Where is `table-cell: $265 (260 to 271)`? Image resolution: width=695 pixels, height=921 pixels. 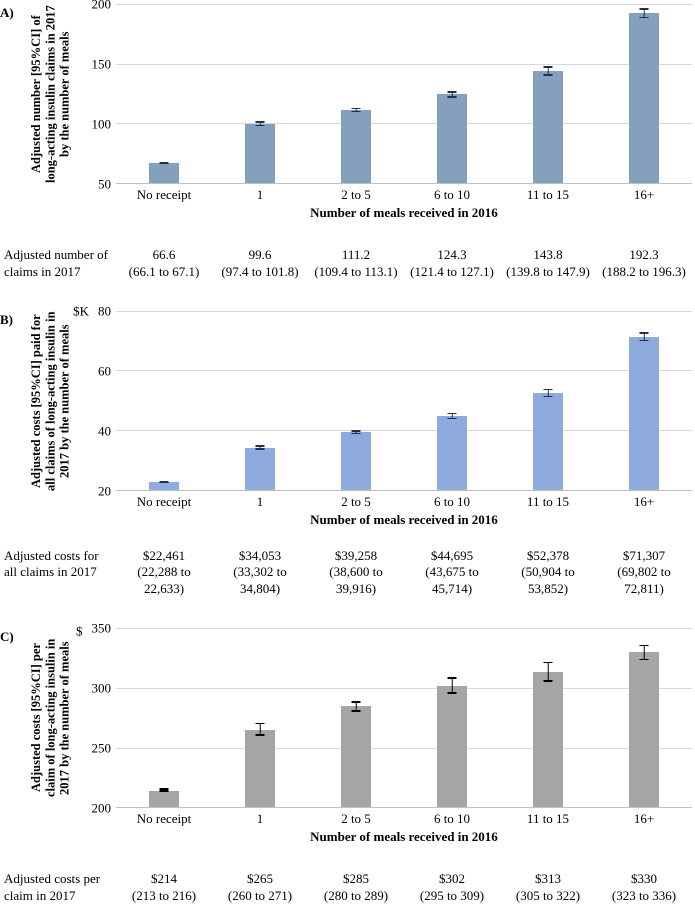 table-cell: $265 (260 to 271) is located at coordinates (260, 888).